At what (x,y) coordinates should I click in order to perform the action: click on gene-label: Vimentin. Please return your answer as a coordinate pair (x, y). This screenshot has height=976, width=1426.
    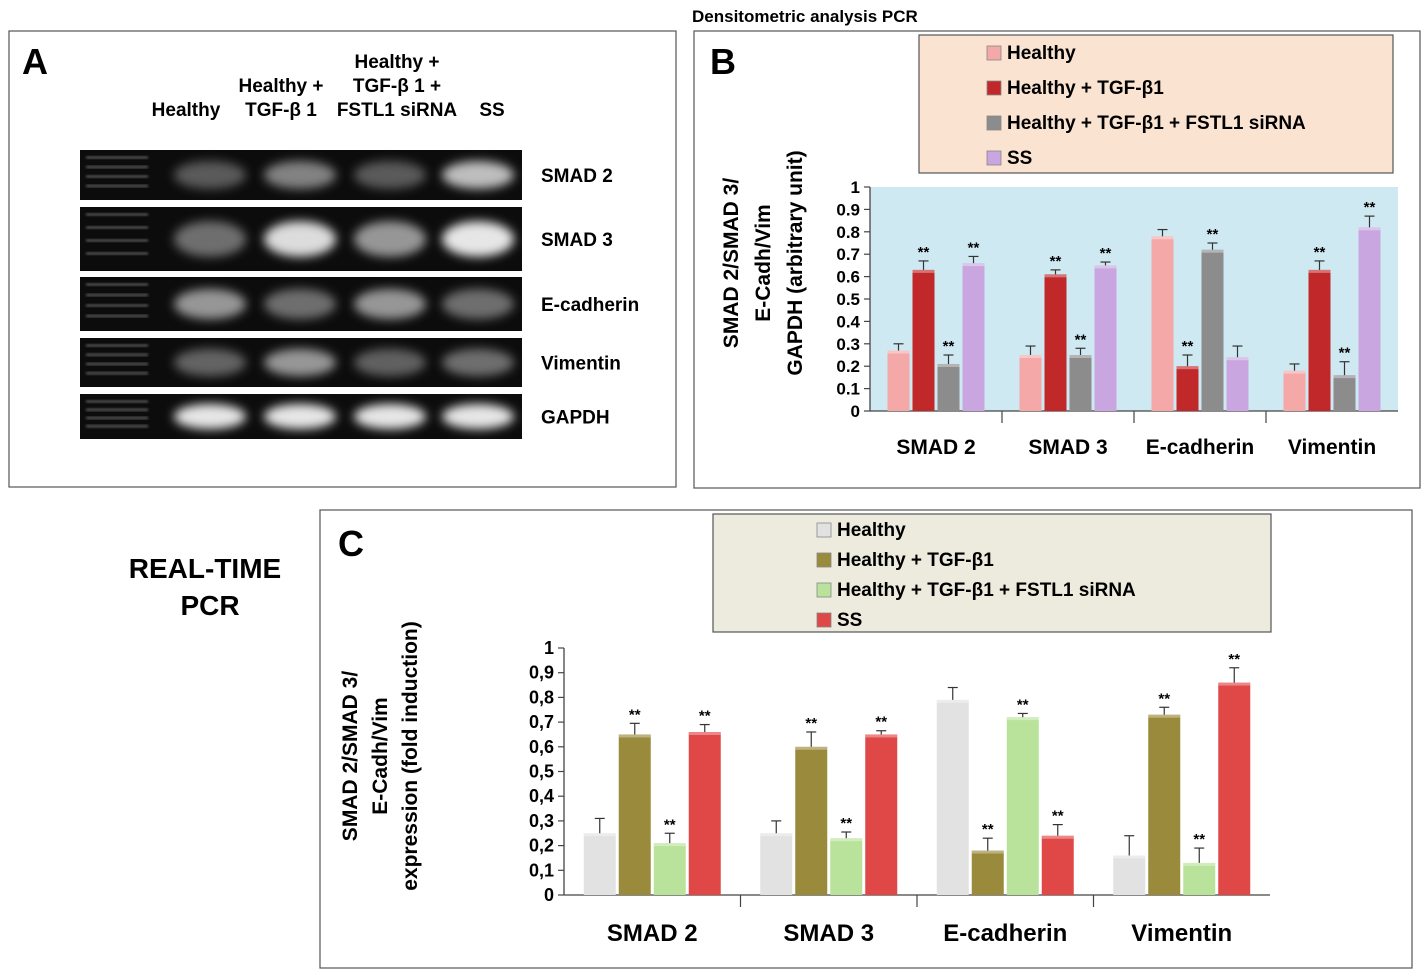
    Looking at the image, I should click on (581, 364).